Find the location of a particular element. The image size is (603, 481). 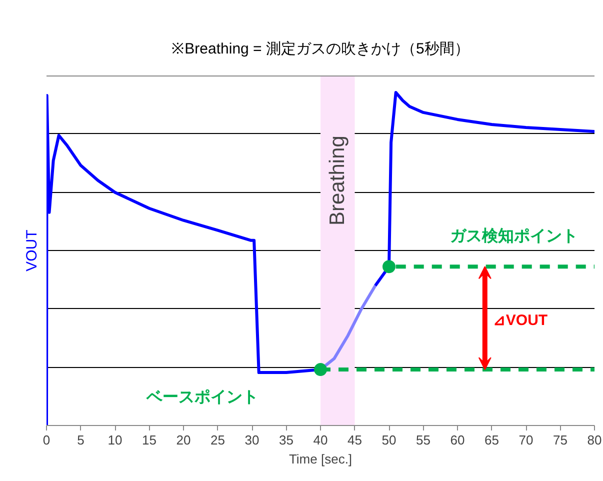

x-tick-label: 60 is located at coordinates (457, 440).